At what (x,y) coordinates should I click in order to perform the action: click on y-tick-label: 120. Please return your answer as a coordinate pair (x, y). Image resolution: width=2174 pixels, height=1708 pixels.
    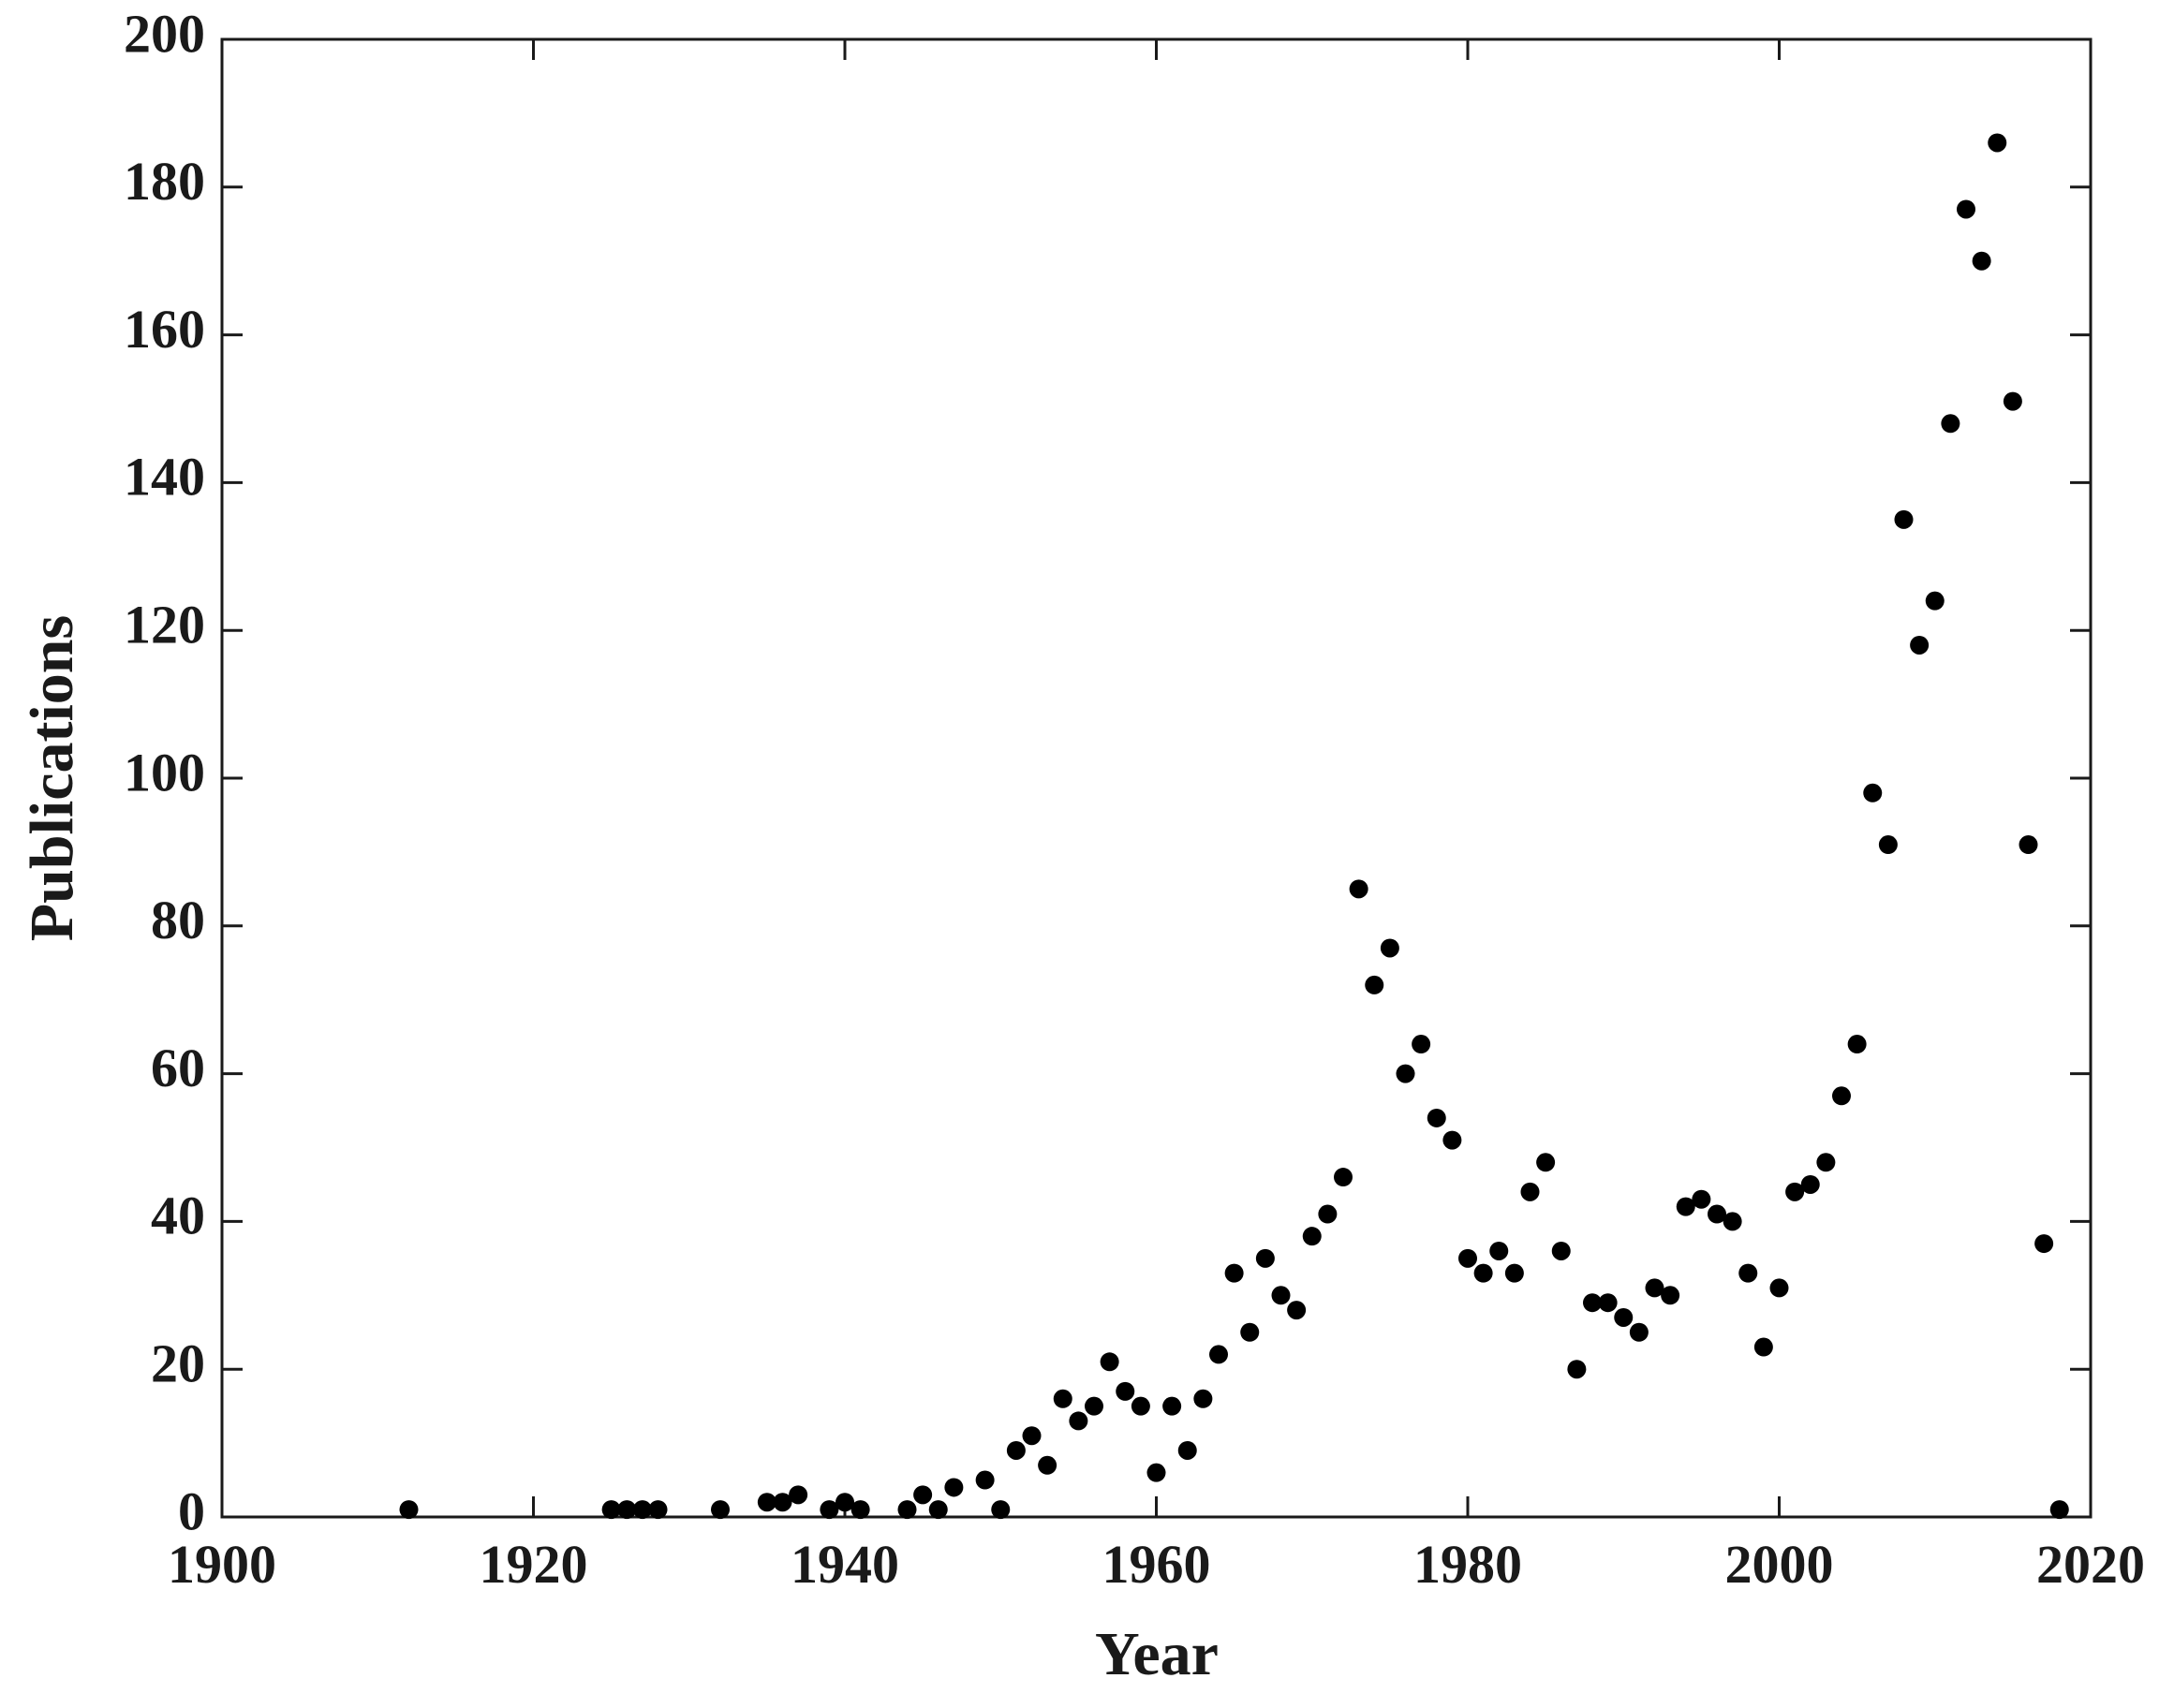
    Looking at the image, I should click on (164, 625).